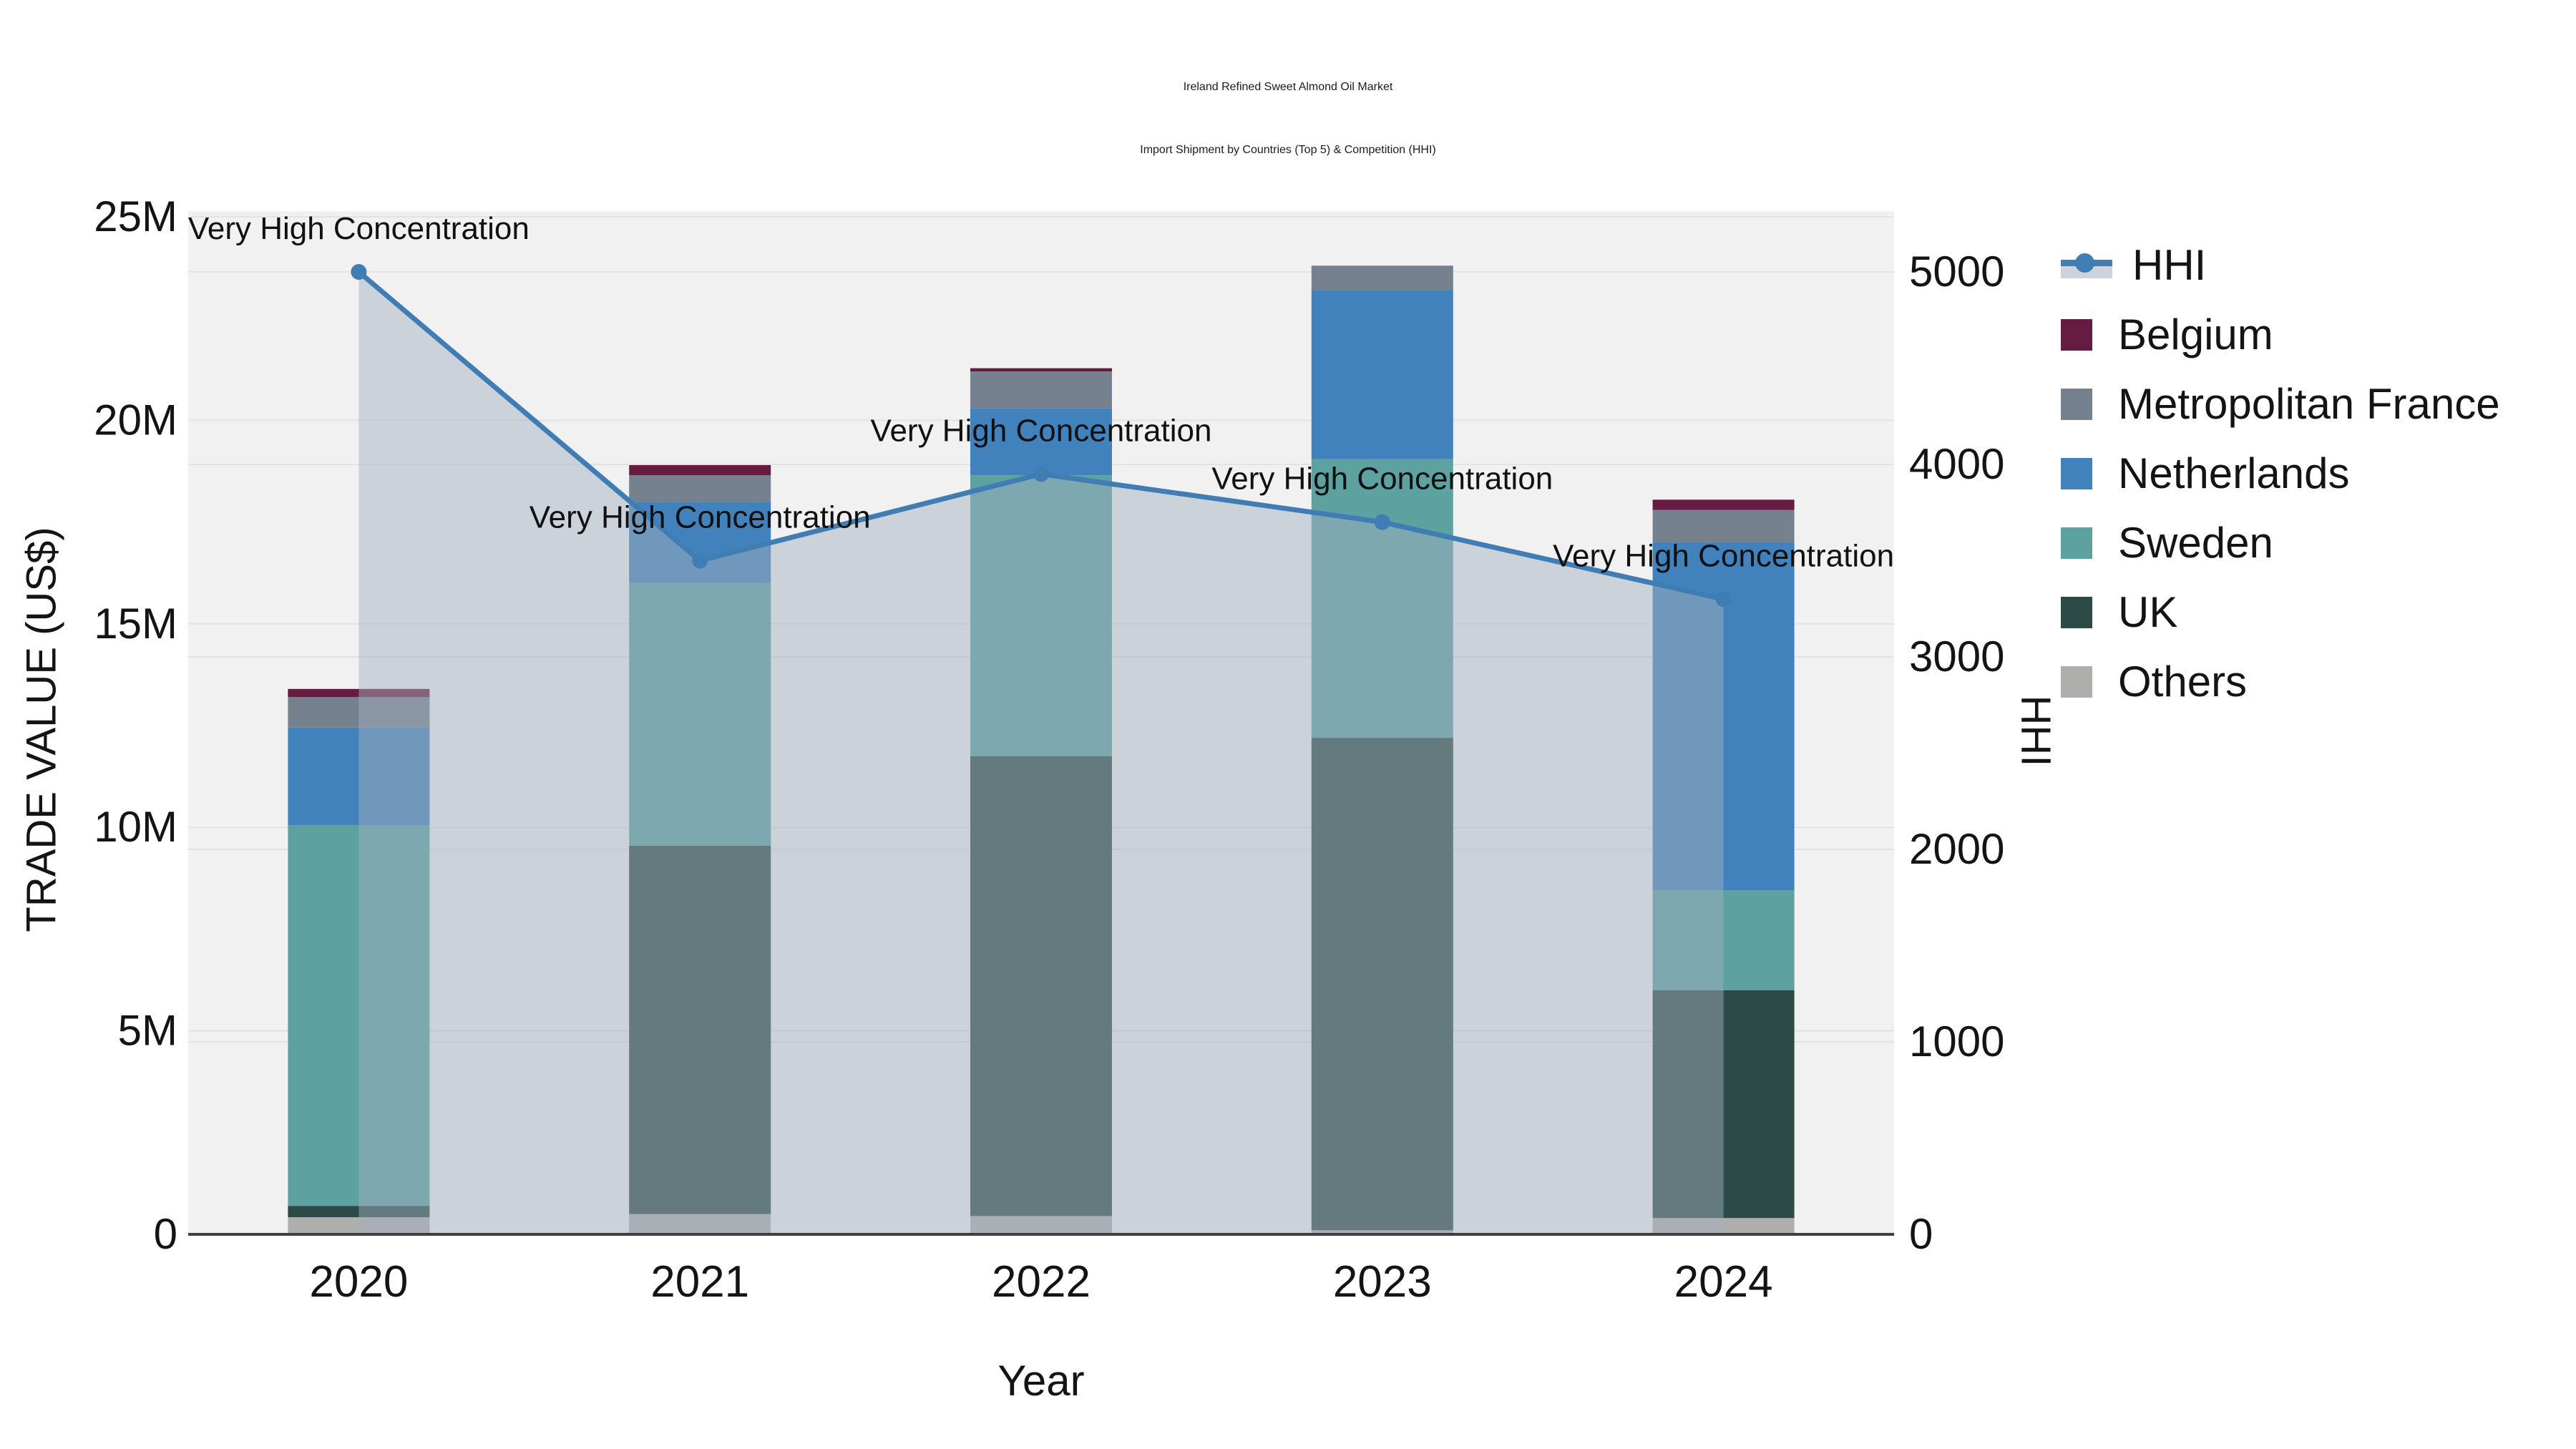 Image resolution: width=2576 pixels, height=1449 pixels. What do you see at coordinates (700, 1029) in the screenshot?
I see `bar-segment-uk-2021` at bounding box center [700, 1029].